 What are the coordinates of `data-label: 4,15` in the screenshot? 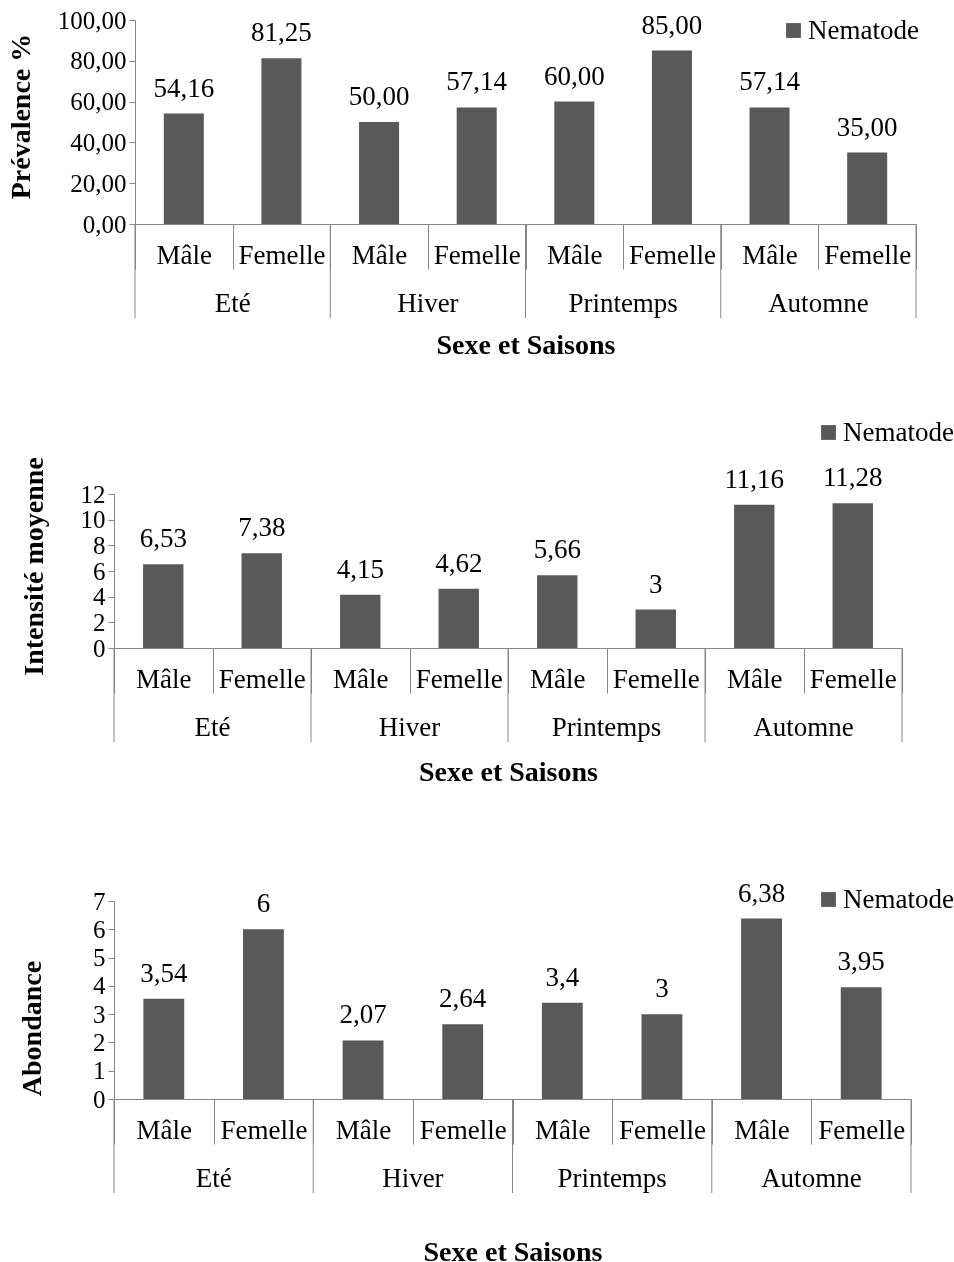 It's located at (360, 568).